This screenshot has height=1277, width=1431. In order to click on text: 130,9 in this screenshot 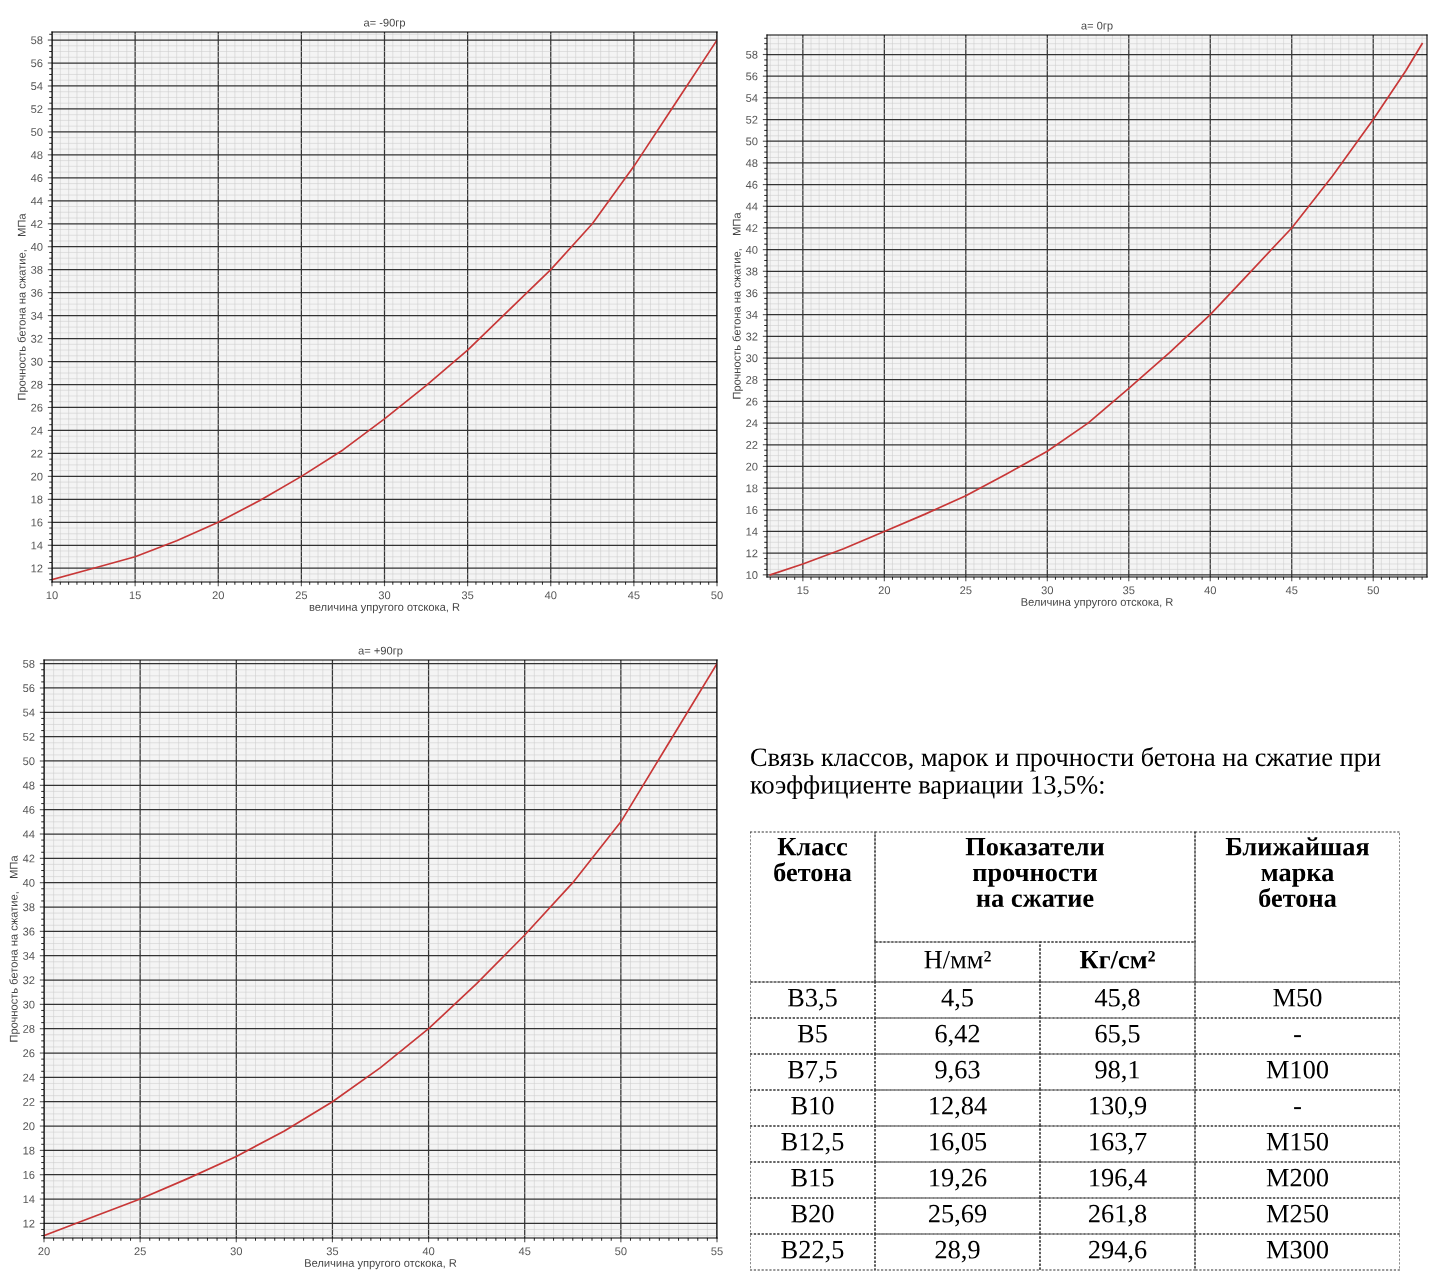, I will do `click(1118, 1107)`.